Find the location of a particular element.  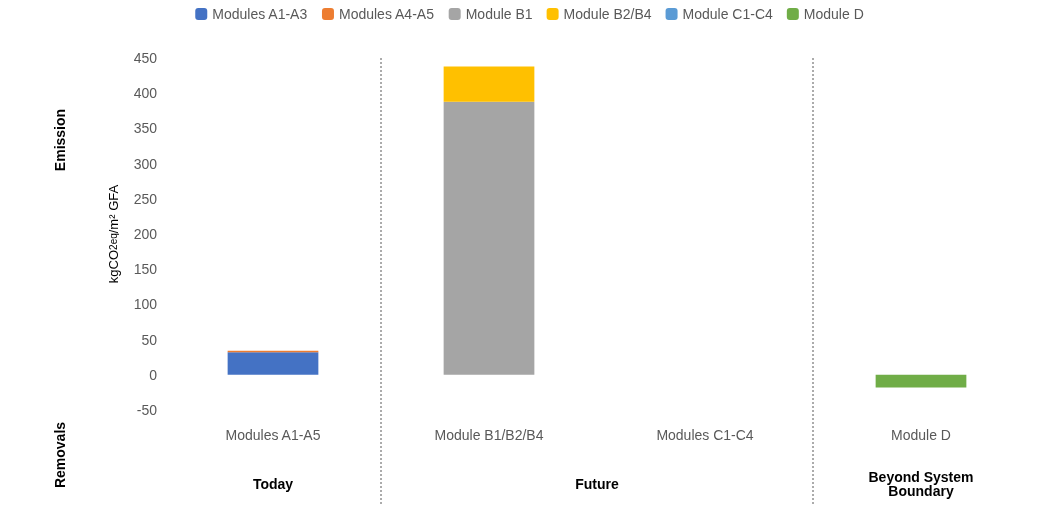

y-tick-label: 350 is located at coordinates (145, 128).